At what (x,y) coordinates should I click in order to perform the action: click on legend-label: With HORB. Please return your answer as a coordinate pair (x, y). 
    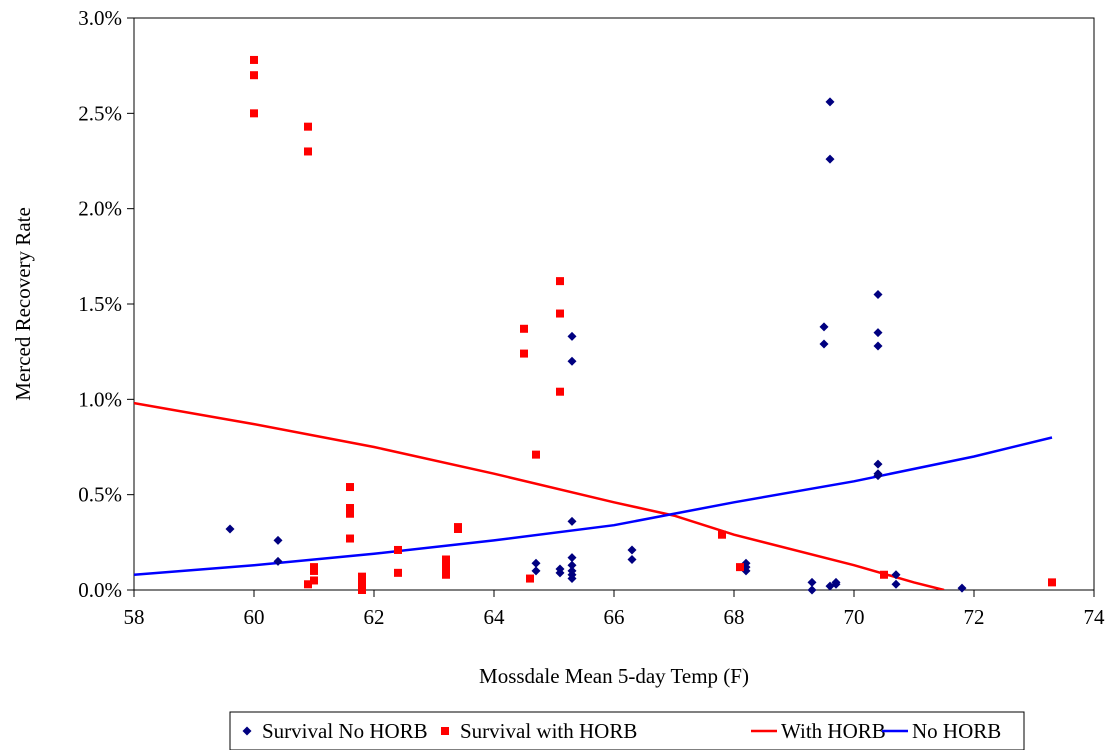
    Looking at the image, I should click on (833, 731).